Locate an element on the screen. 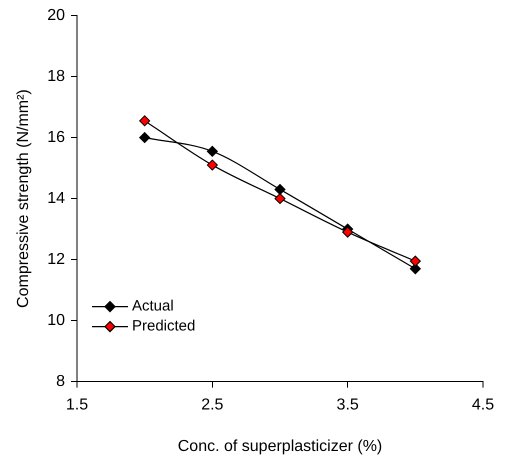  x-tick-label: 3.5 is located at coordinates (347, 405).